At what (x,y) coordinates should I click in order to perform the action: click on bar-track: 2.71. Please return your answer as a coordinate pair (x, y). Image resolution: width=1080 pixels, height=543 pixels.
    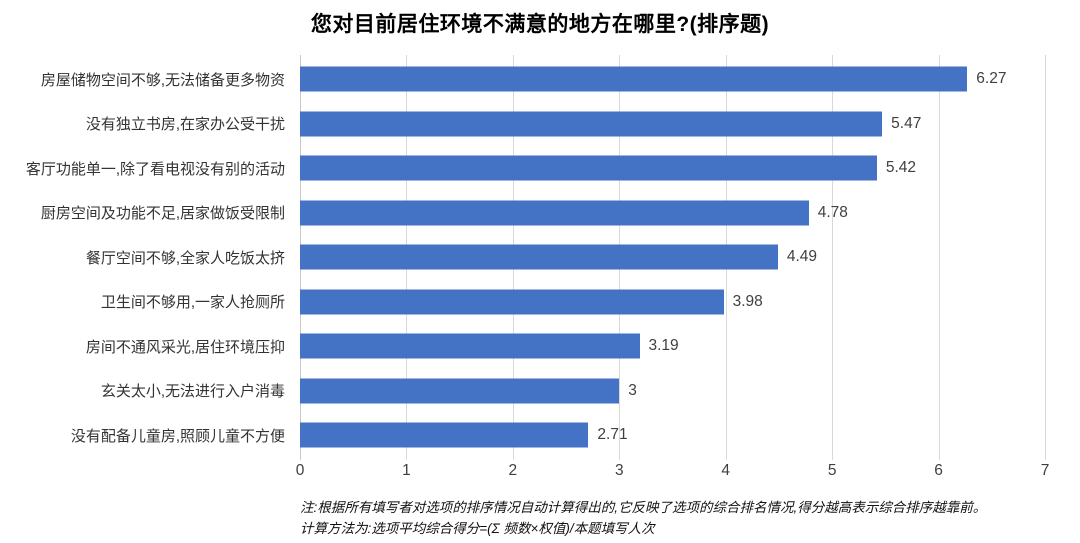
    Looking at the image, I should click on (672, 435).